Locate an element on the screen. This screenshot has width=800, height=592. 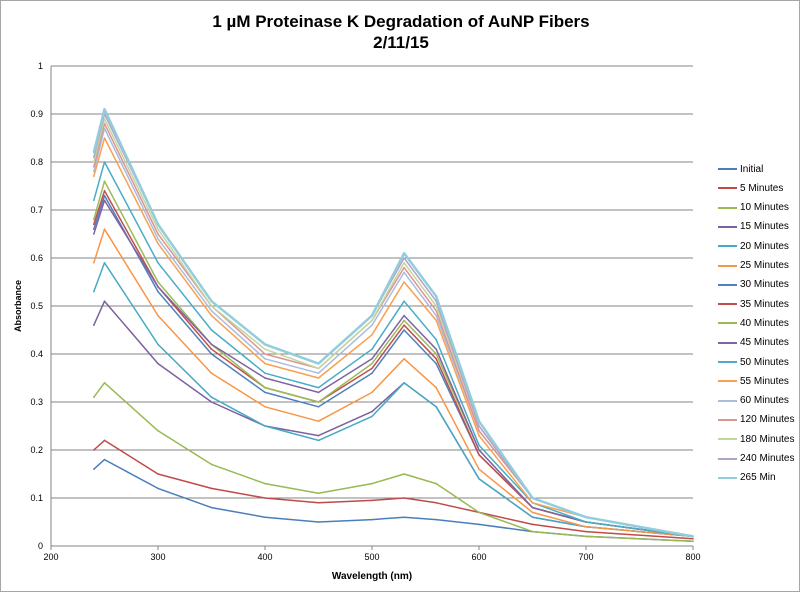
legend-item: 55 Minutes is located at coordinates (753, 381).